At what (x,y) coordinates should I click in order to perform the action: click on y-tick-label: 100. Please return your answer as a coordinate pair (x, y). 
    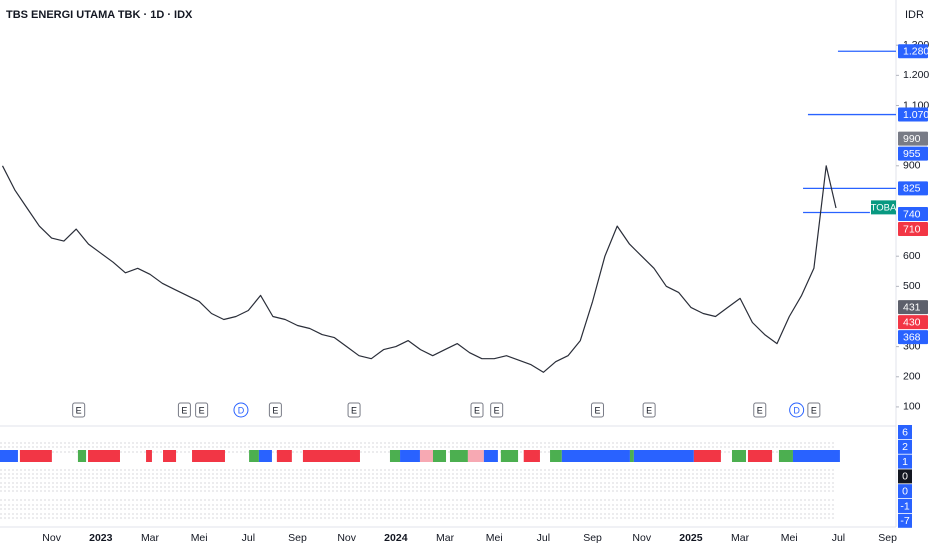
    Looking at the image, I should click on (912, 407).